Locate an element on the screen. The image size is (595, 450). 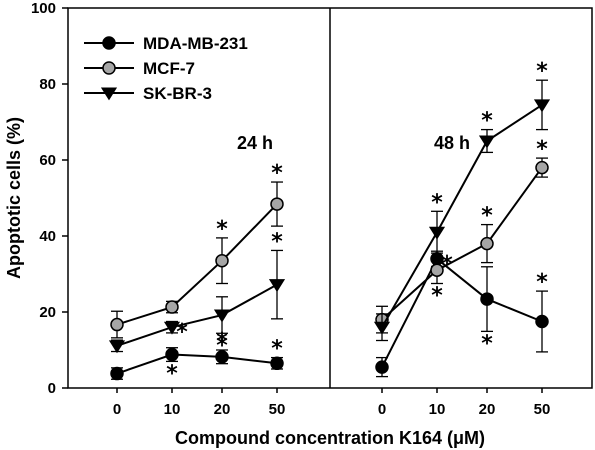
y-tick-label: 0 is located at coordinates (52, 388).